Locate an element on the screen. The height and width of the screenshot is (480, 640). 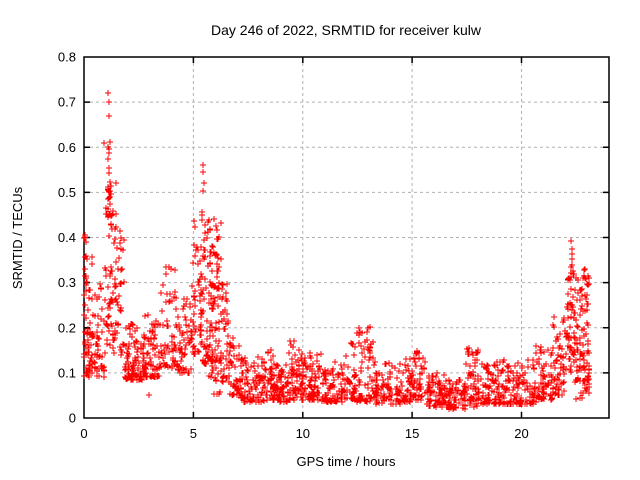
y-tick-label: 0.6 is located at coordinates (67, 147).